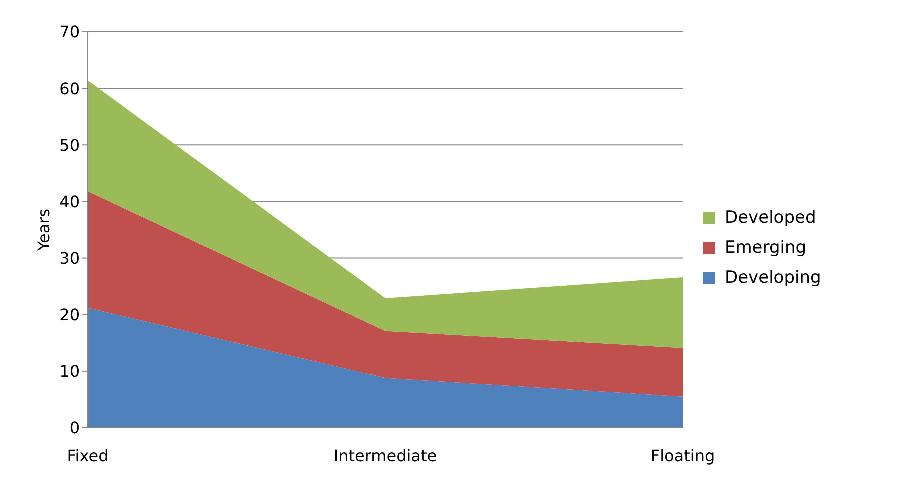 This screenshot has height=496, width=901. I want to click on y-tick-label: 40, so click(70, 202).